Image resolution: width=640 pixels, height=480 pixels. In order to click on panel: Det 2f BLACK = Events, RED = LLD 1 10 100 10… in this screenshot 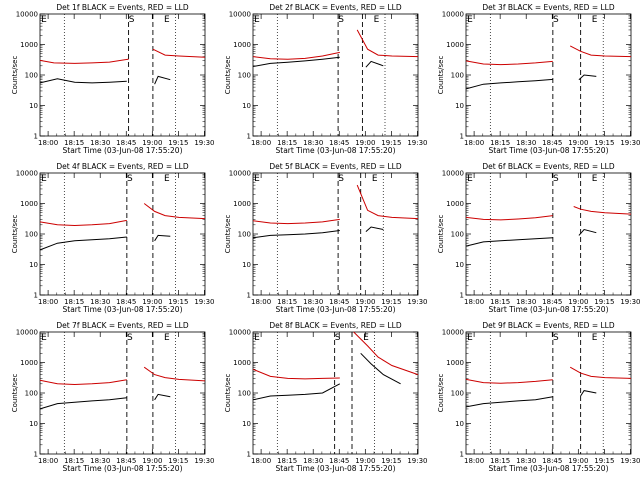, I will do `click(326, 79)`.